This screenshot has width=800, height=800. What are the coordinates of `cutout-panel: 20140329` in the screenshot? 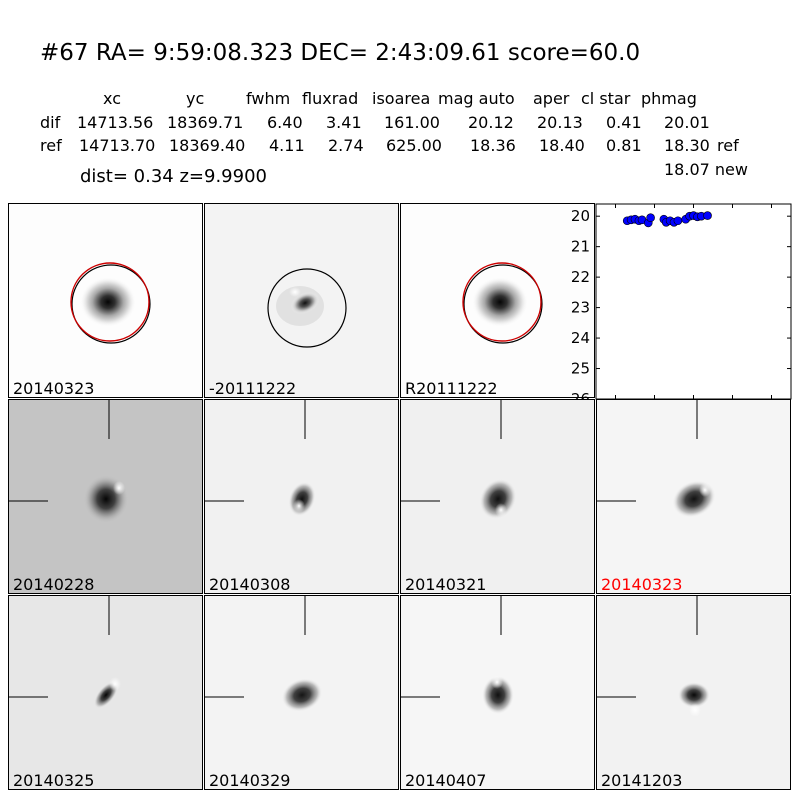 It's located at (301, 692).